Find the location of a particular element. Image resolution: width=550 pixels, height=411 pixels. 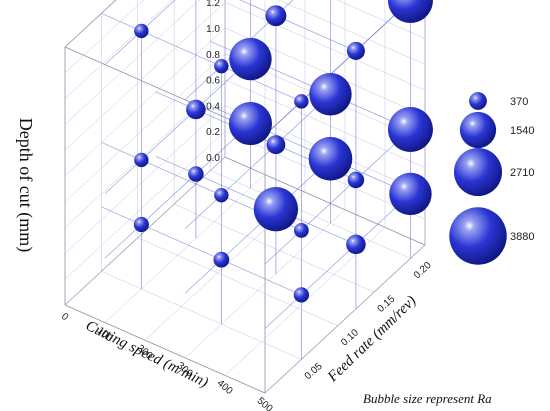

y-axis-title: Feed rate (mm/rev) is located at coordinates (371, 339).